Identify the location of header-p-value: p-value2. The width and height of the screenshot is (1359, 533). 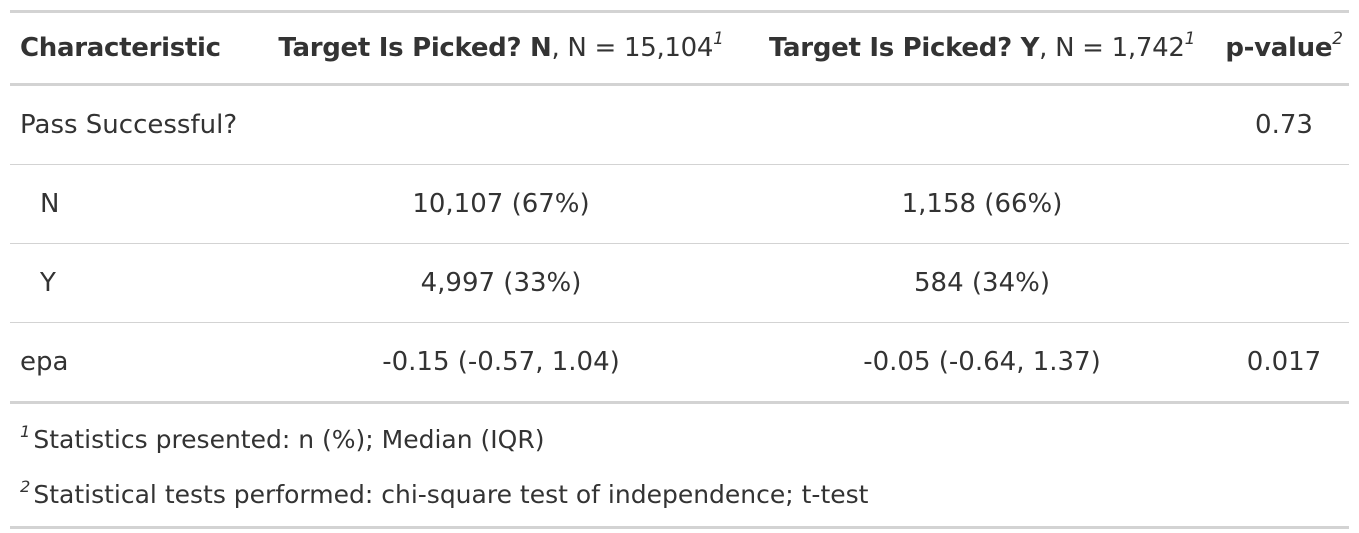
(1284, 45).